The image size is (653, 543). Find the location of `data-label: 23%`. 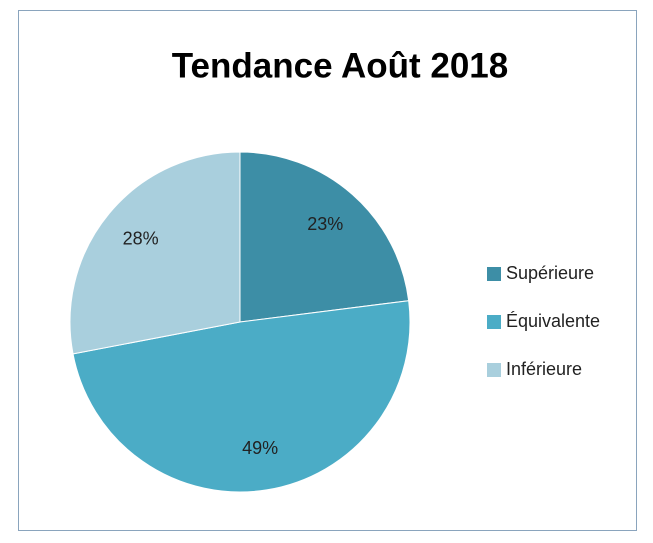

data-label: 23% is located at coordinates (325, 224).